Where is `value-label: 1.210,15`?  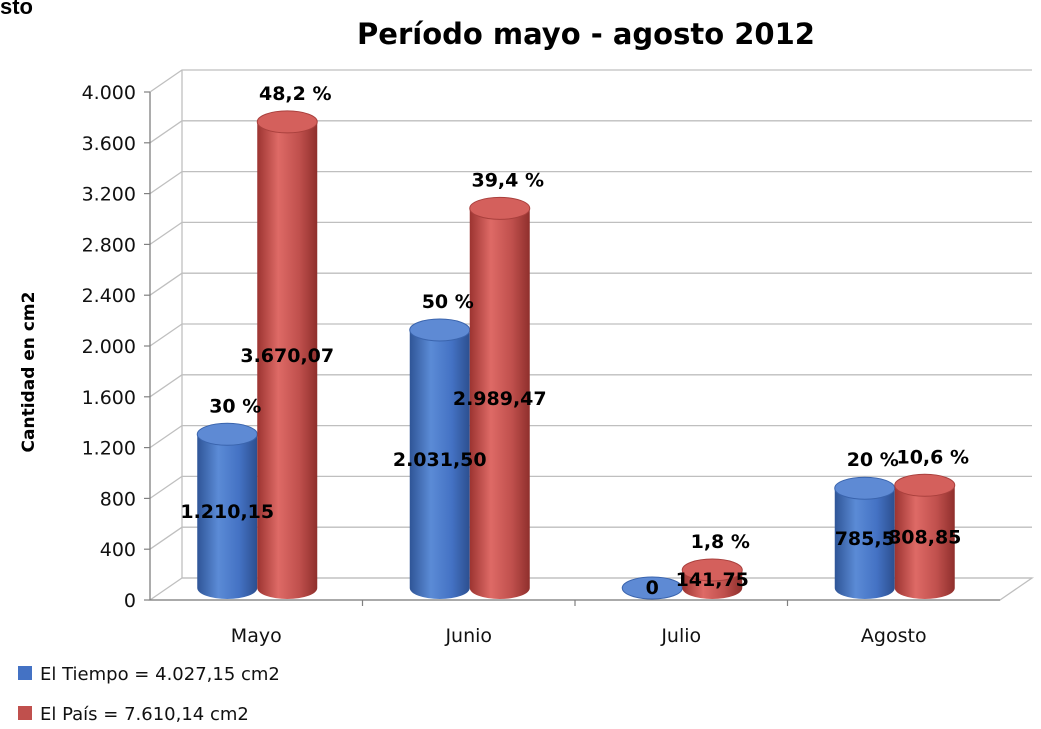
value-label: 1.210,15 is located at coordinates (227, 512).